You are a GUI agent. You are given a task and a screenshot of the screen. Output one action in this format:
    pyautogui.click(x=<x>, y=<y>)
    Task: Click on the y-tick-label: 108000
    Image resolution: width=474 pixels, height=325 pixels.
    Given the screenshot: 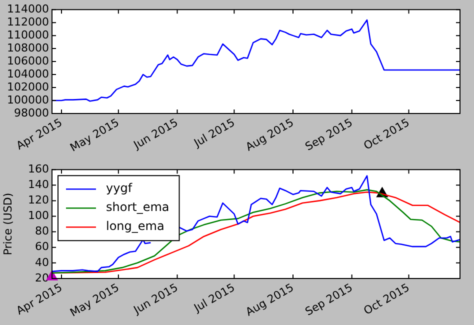 What is the action you would take?
    pyautogui.click(x=28, y=47)
    